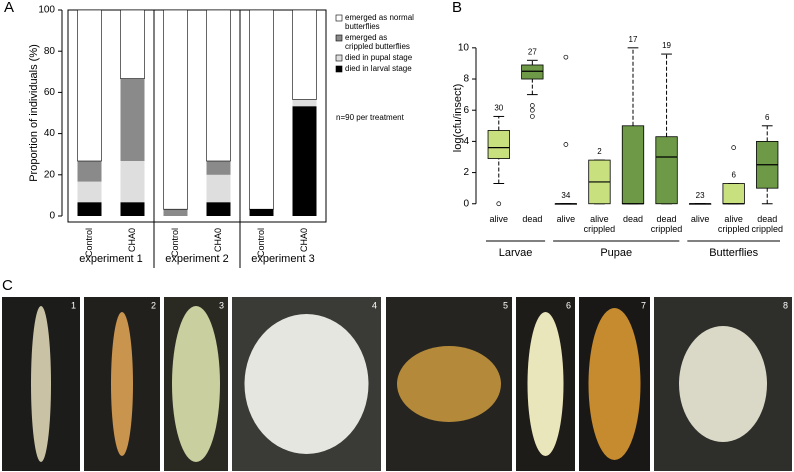 The height and width of the screenshot is (472, 794). What do you see at coordinates (466, 141) in the screenshot?
I see `y-tick-label: 4` at bounding box center [466, 141].